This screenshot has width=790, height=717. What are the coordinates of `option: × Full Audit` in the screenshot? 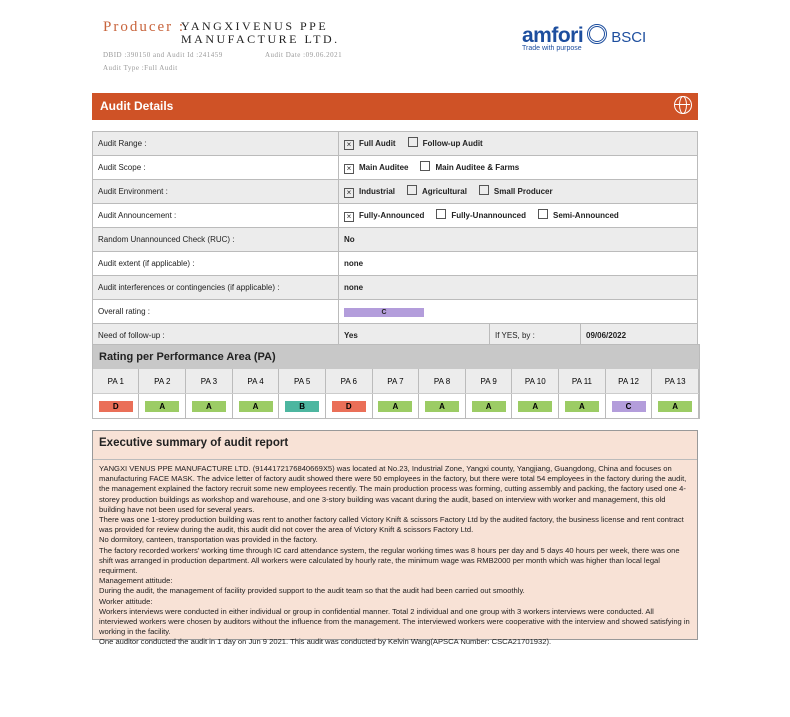 It's located at (370, 144).